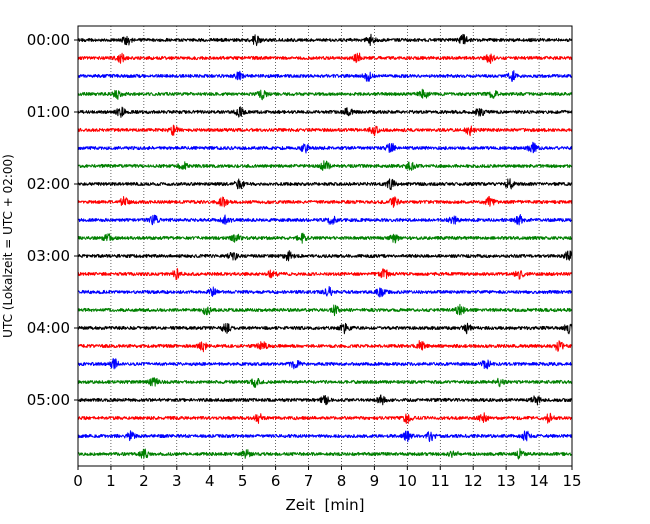 The width and height of the screenshot is (650, 524). What do you see at coordinates (243, 481) in the screenshot?
I see `x-tick-label: 5` at bounding box center [243, 481].